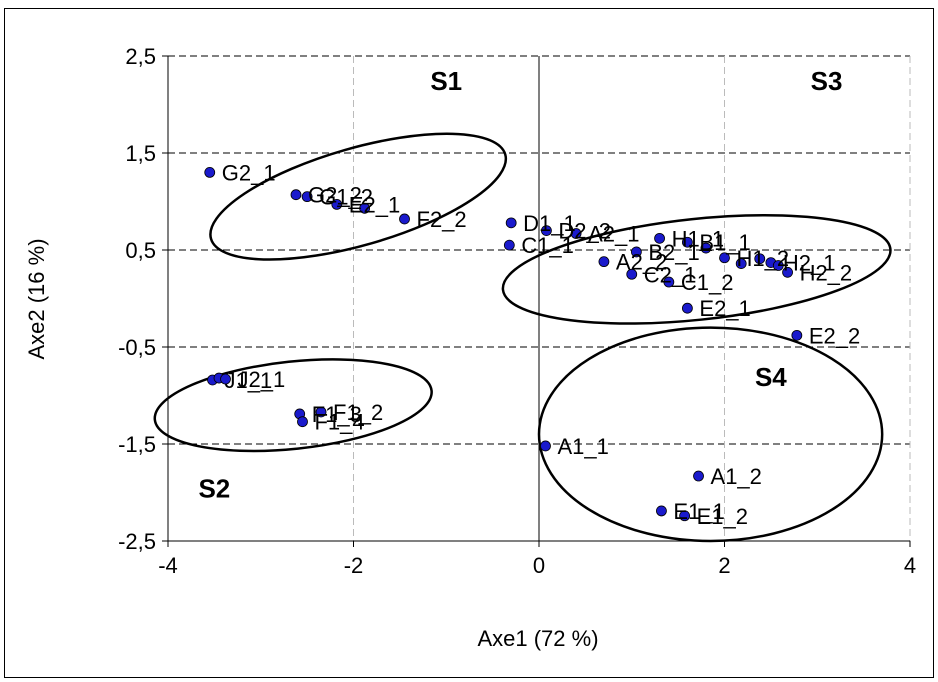 This screenshot has width=938, height=682. I want to click on group-label-s4: S4, so click(771, 377).